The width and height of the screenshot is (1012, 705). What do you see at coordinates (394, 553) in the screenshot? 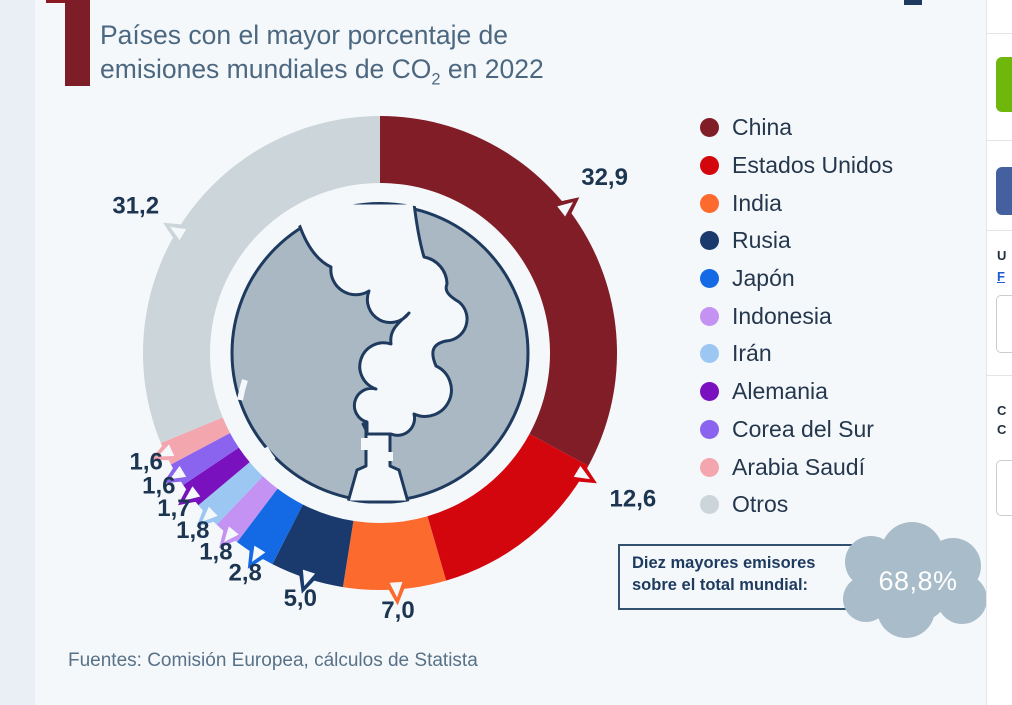
I see `slice-india` at bounding box center [394, 553].